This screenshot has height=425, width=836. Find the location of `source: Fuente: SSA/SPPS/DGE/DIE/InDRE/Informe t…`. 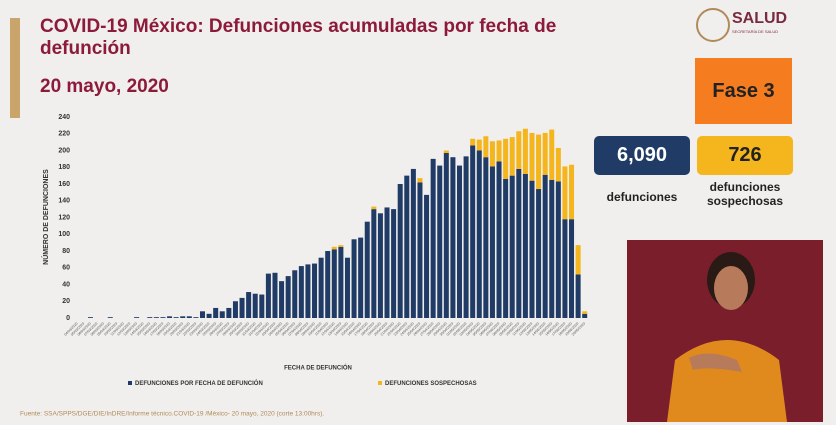

source: Fuente: SSA/SPPS/DGE/DIE/InDRE/Informe t… is located at coordinates (172, 414).